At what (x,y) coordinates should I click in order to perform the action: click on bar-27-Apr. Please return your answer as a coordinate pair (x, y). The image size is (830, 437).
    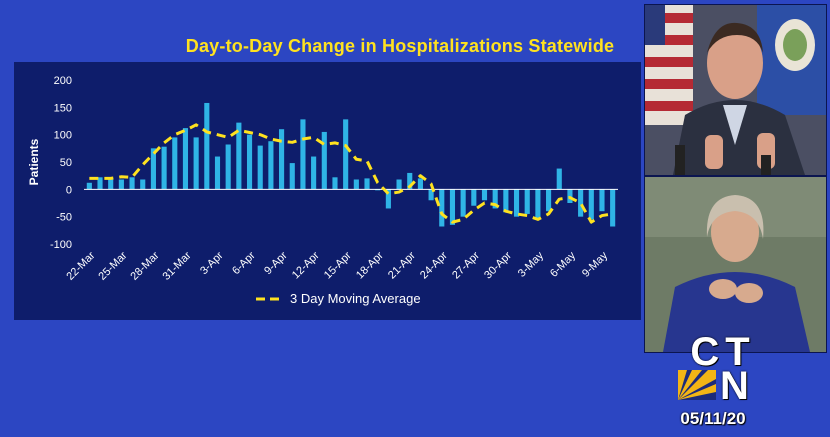
    Looking at the image, I should click on (474, 197).